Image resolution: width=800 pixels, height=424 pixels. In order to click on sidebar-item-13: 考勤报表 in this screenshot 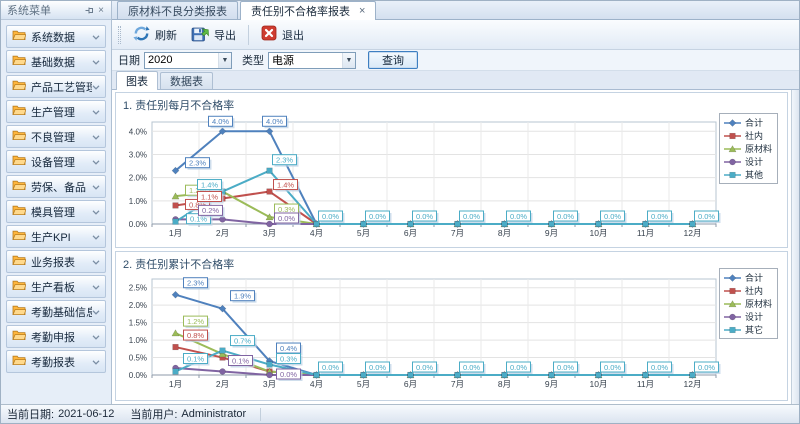, I will do `click(56, 361)`.